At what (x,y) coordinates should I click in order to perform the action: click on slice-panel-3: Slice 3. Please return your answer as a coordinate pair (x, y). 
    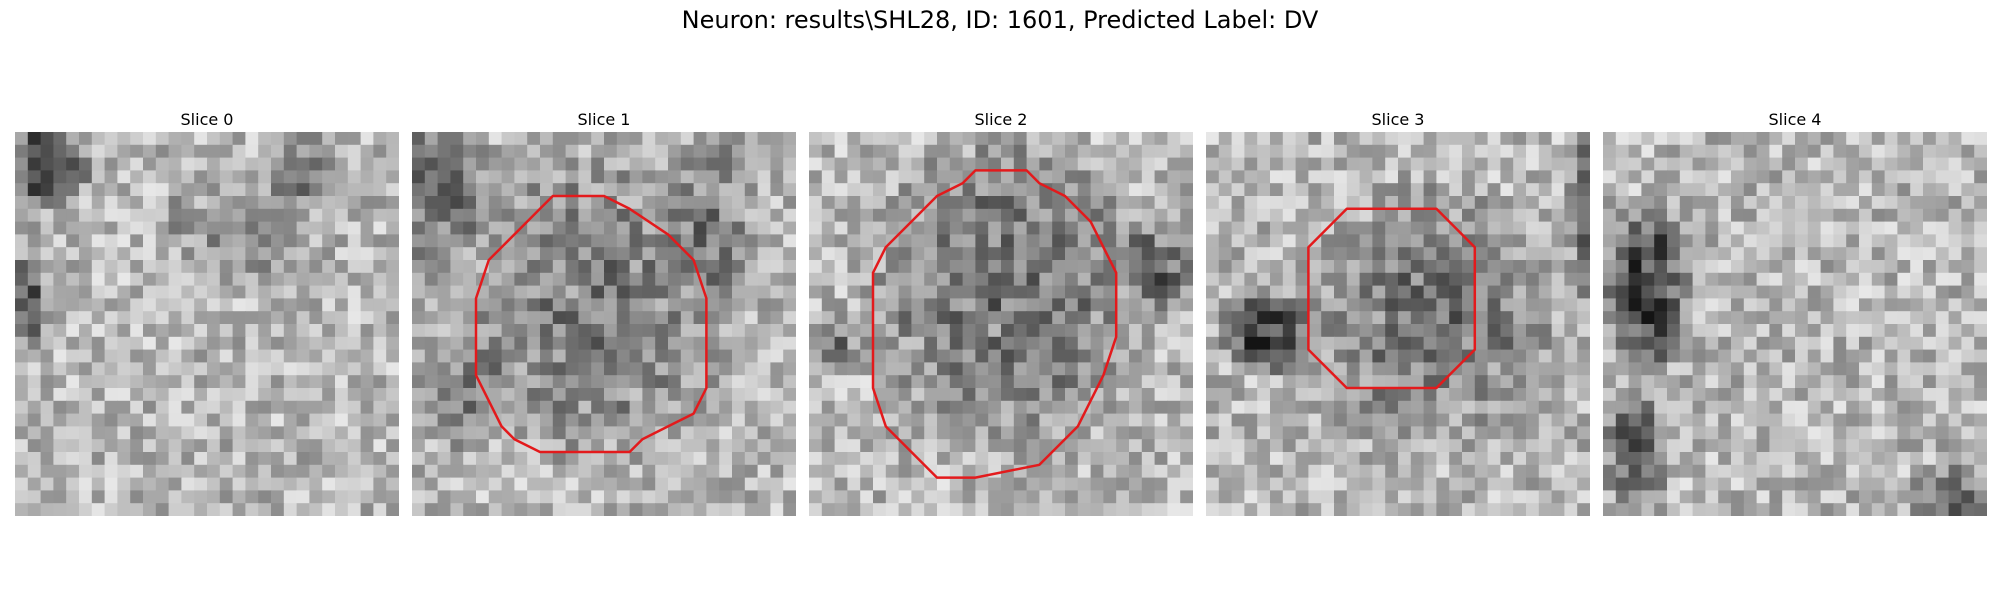
    Looking at the image, I should click on (1398, 312).